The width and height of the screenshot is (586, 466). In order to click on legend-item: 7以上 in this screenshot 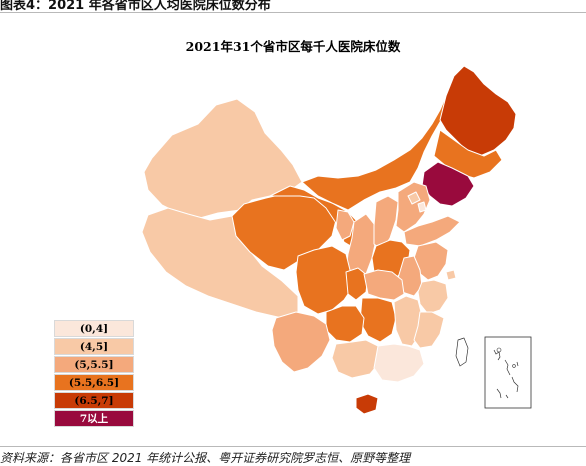, I will do `click(94, 418)`.